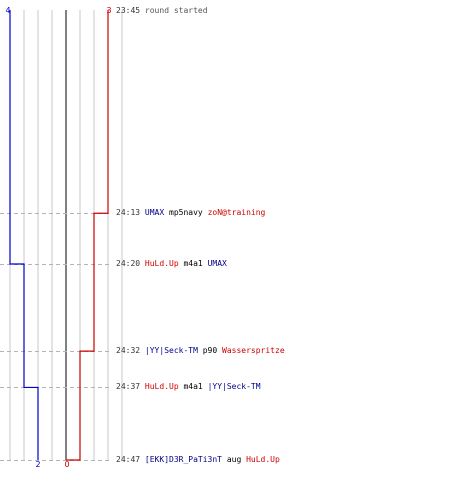  Describe the element at coordinates (87, 235) in the screenshot. I see `red-team-line` at that location.